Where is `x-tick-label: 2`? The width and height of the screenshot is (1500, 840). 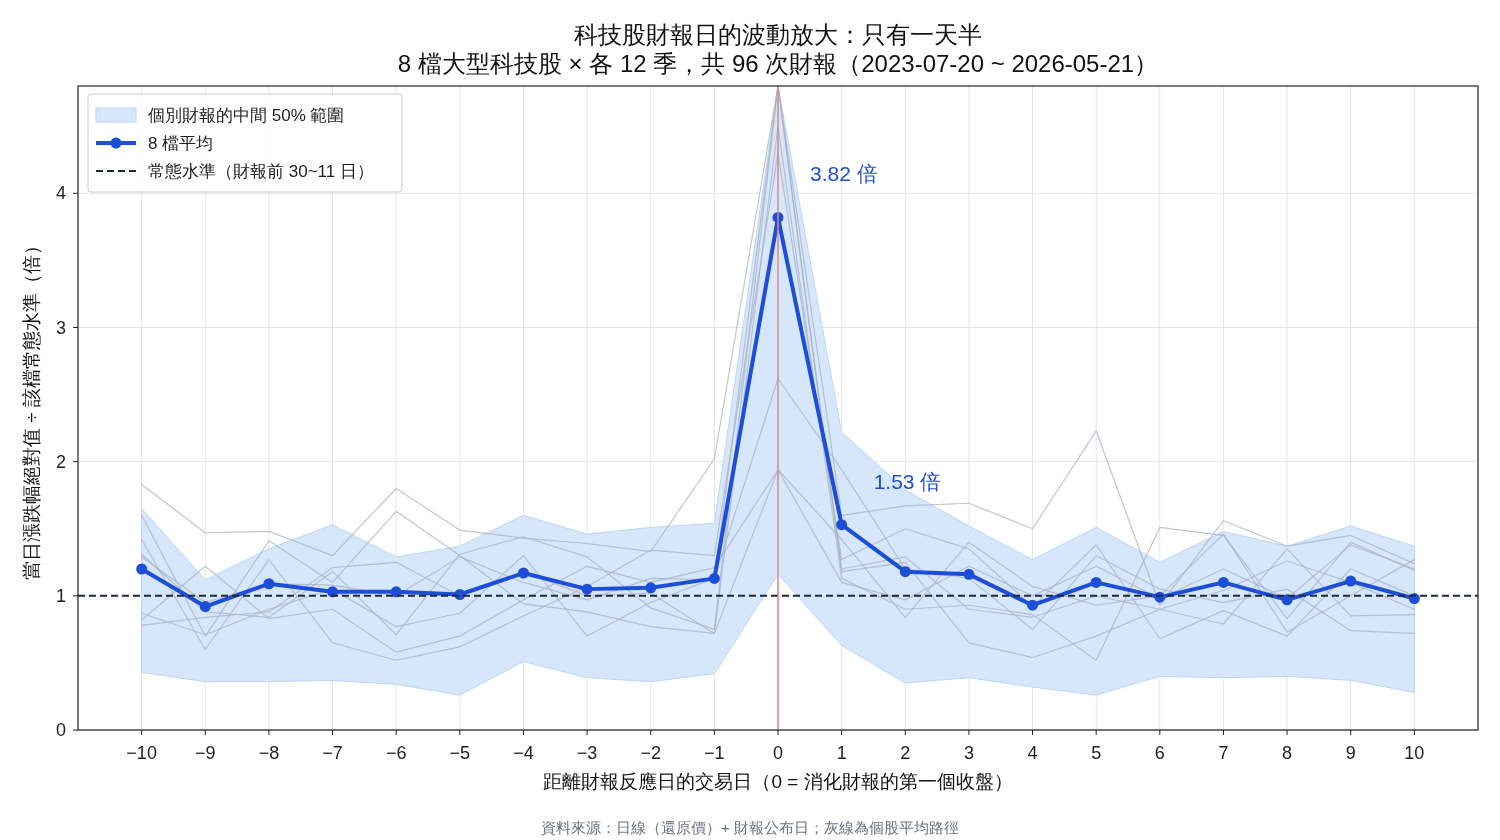 x-tick-label: 2 is located at coordinates (905, 753).